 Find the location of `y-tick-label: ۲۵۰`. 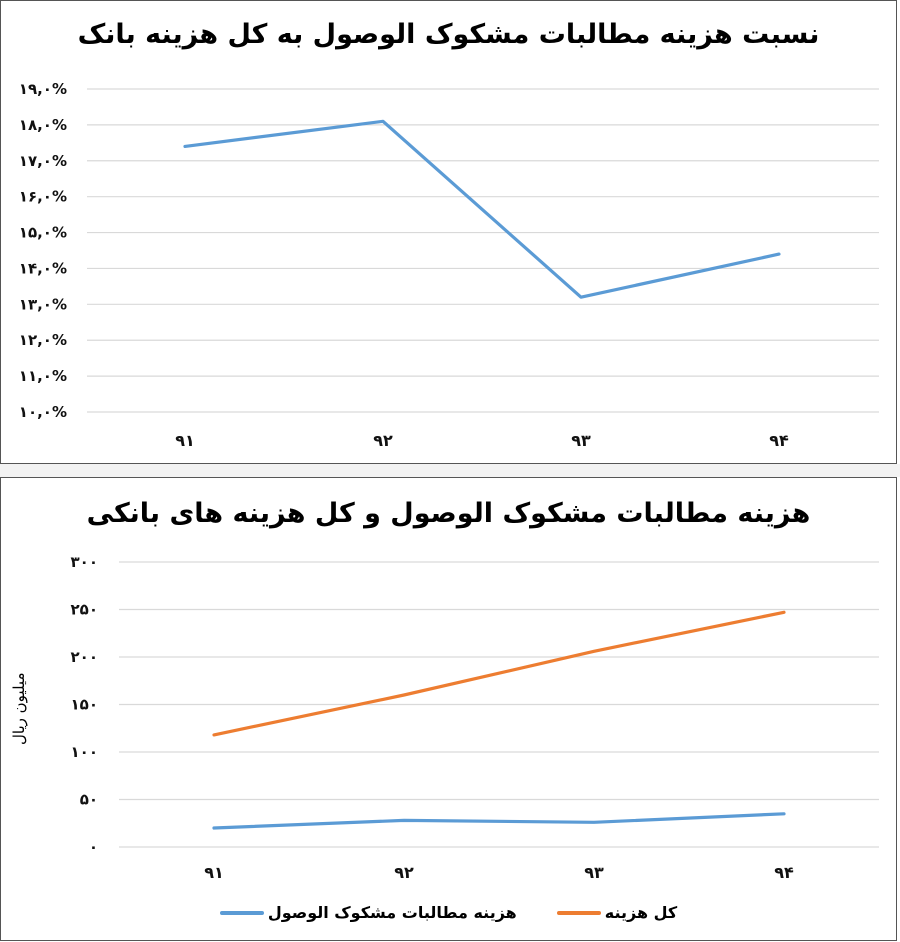

y-tick-label: ۲۵۰ is located at coordinates (84, 610).